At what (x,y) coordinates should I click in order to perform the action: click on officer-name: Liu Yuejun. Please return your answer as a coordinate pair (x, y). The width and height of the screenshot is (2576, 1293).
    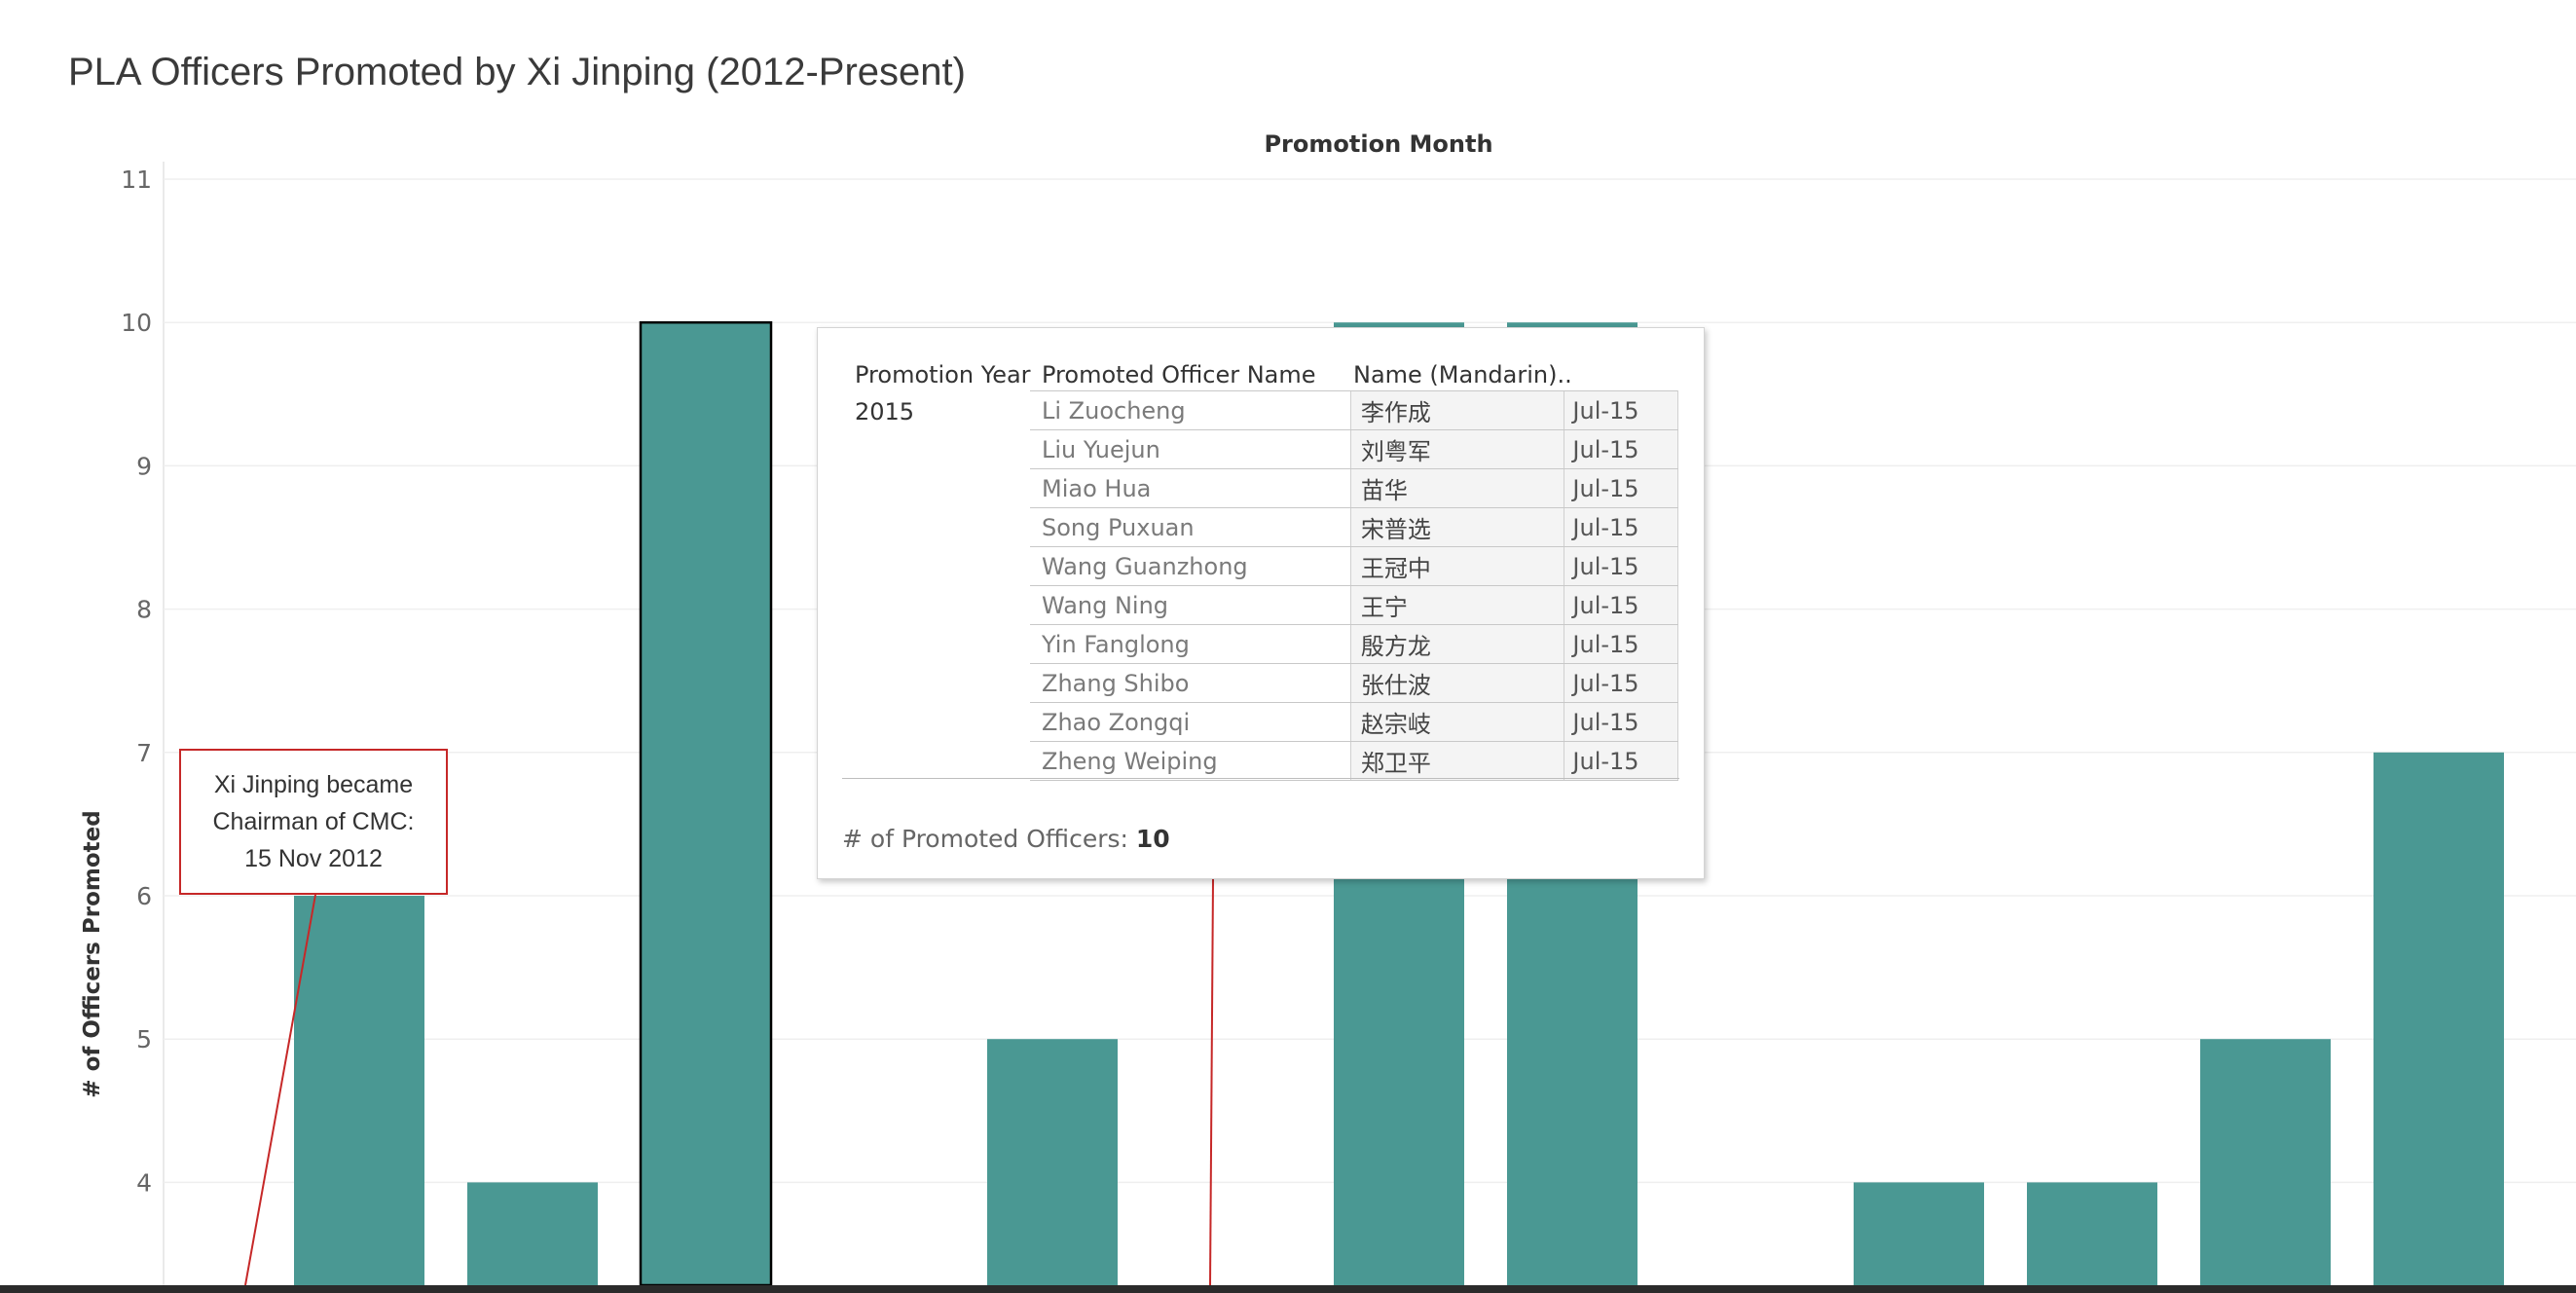
    Looking at the image, I should click on (1190, 449).